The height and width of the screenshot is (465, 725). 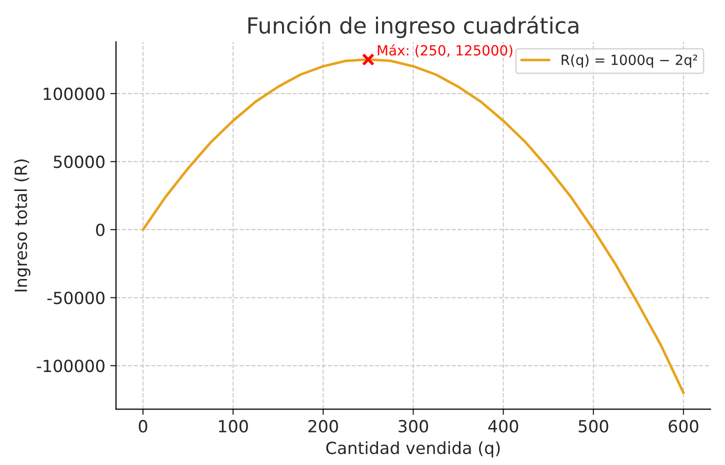 I want to click on x-tick-label: 300, so click(x=413, y=426).